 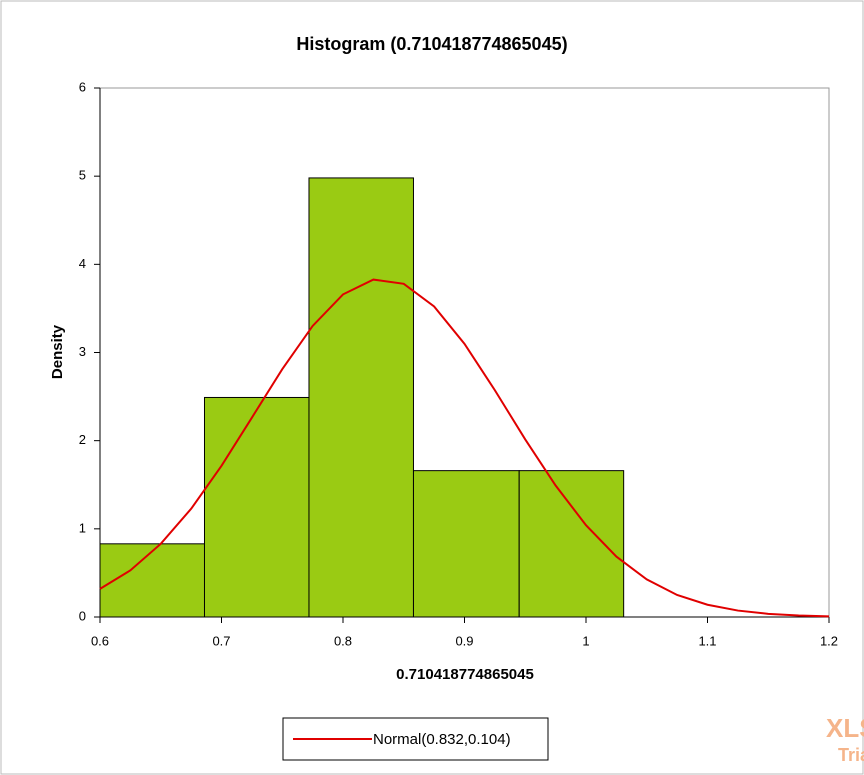 What do you see at coordinates (100, 640) in the screenshot?
I see `x-tick-label: 0.6` at bounding box center [100, 640].